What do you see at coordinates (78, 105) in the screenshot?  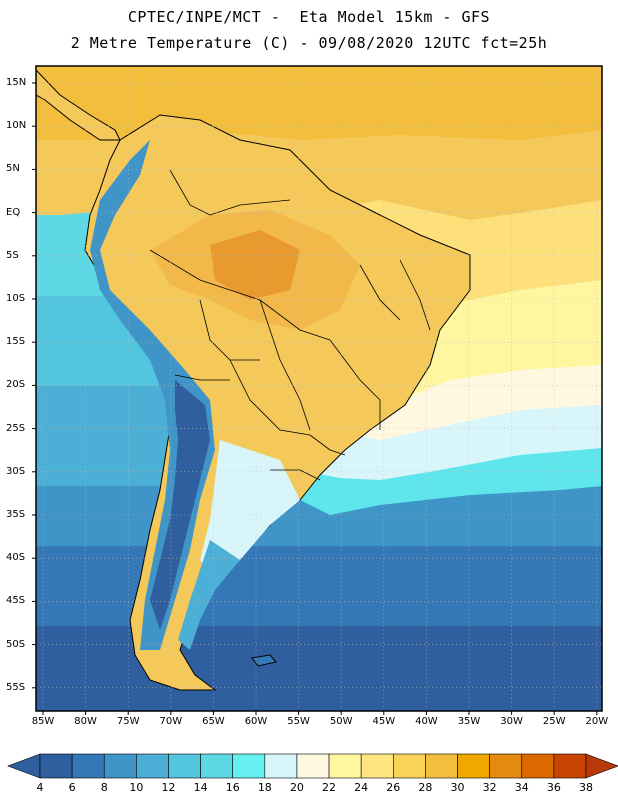 I see `central-america` at bounding box center [78, 105].